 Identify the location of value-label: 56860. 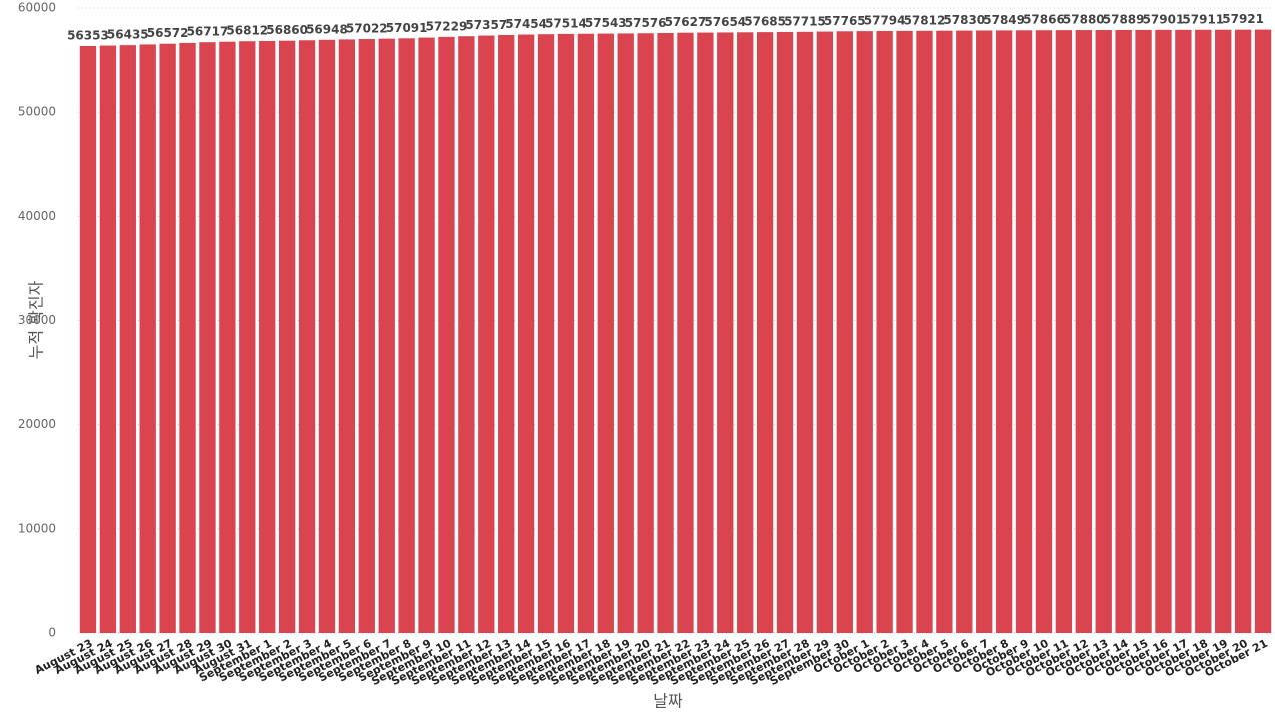
(287, 30).